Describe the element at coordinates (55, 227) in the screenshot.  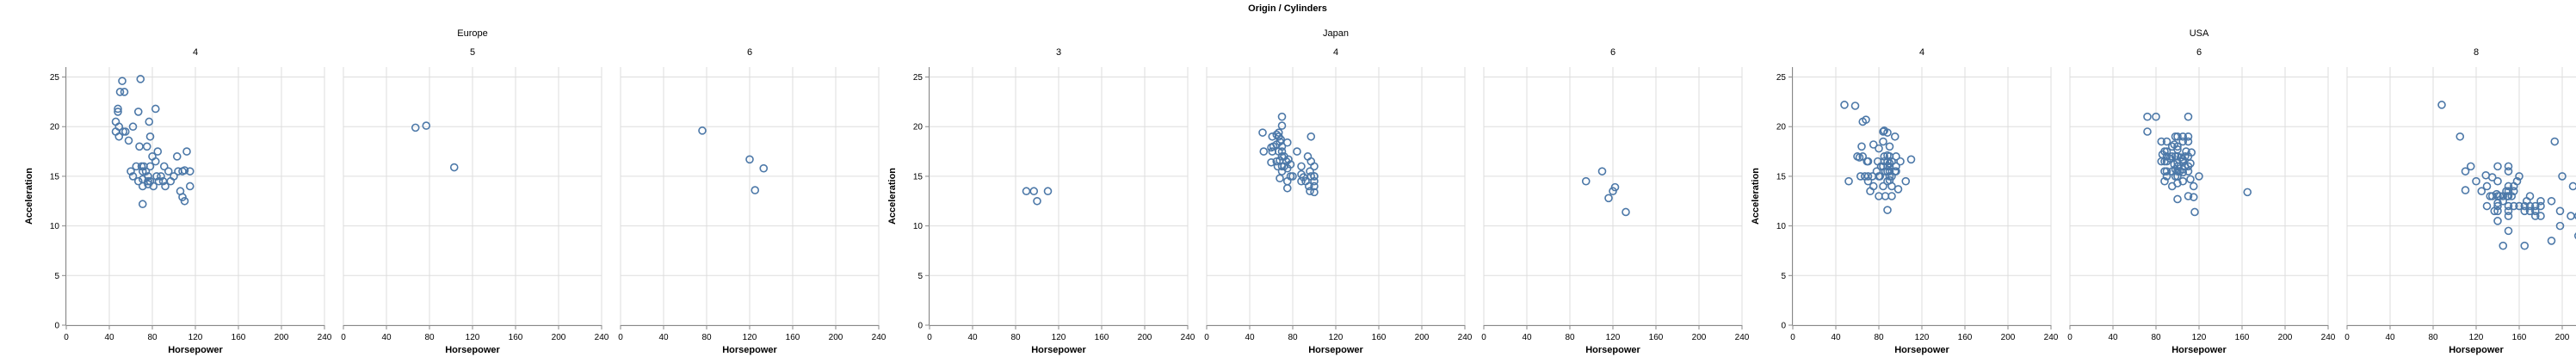
I see `y-tick-label: 10` at that location.